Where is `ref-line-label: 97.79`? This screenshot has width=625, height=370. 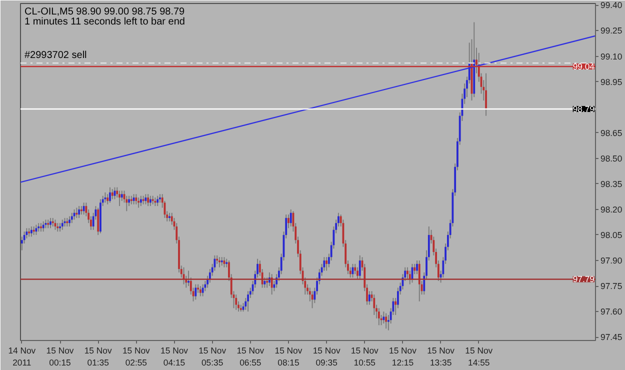 ref-line-label: 97.79 is located at coordinates (583, 279).